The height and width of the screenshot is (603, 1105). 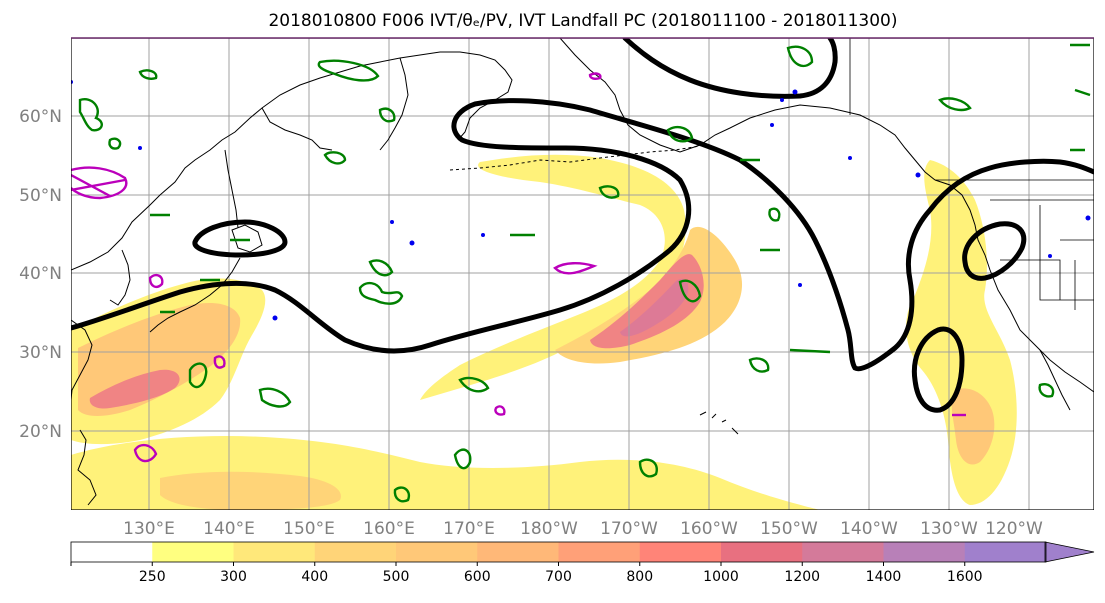 I want to click on colorbar: 250 300 400 500 600 700 800 1000 1200 1400 1600, so click(x=582, y=563).